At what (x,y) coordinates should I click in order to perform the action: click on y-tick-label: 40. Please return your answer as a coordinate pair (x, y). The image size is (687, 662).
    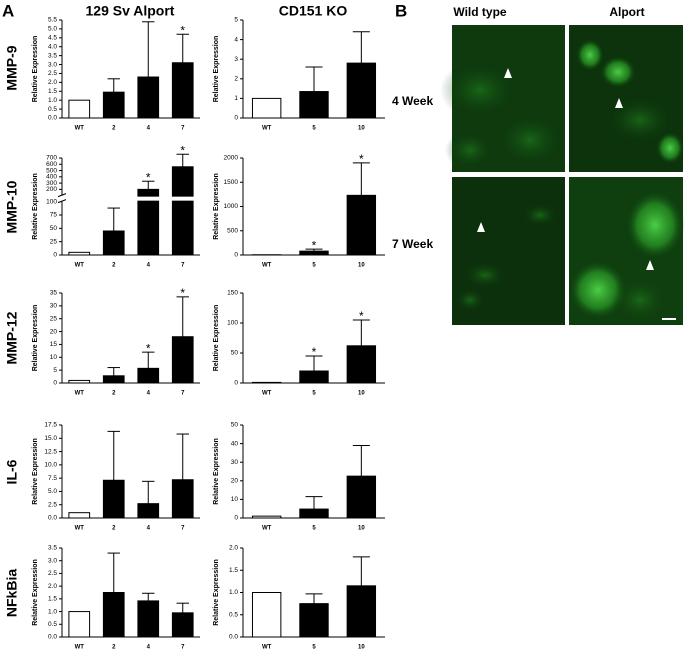
    Looking at the image, I should click on (235, 443).